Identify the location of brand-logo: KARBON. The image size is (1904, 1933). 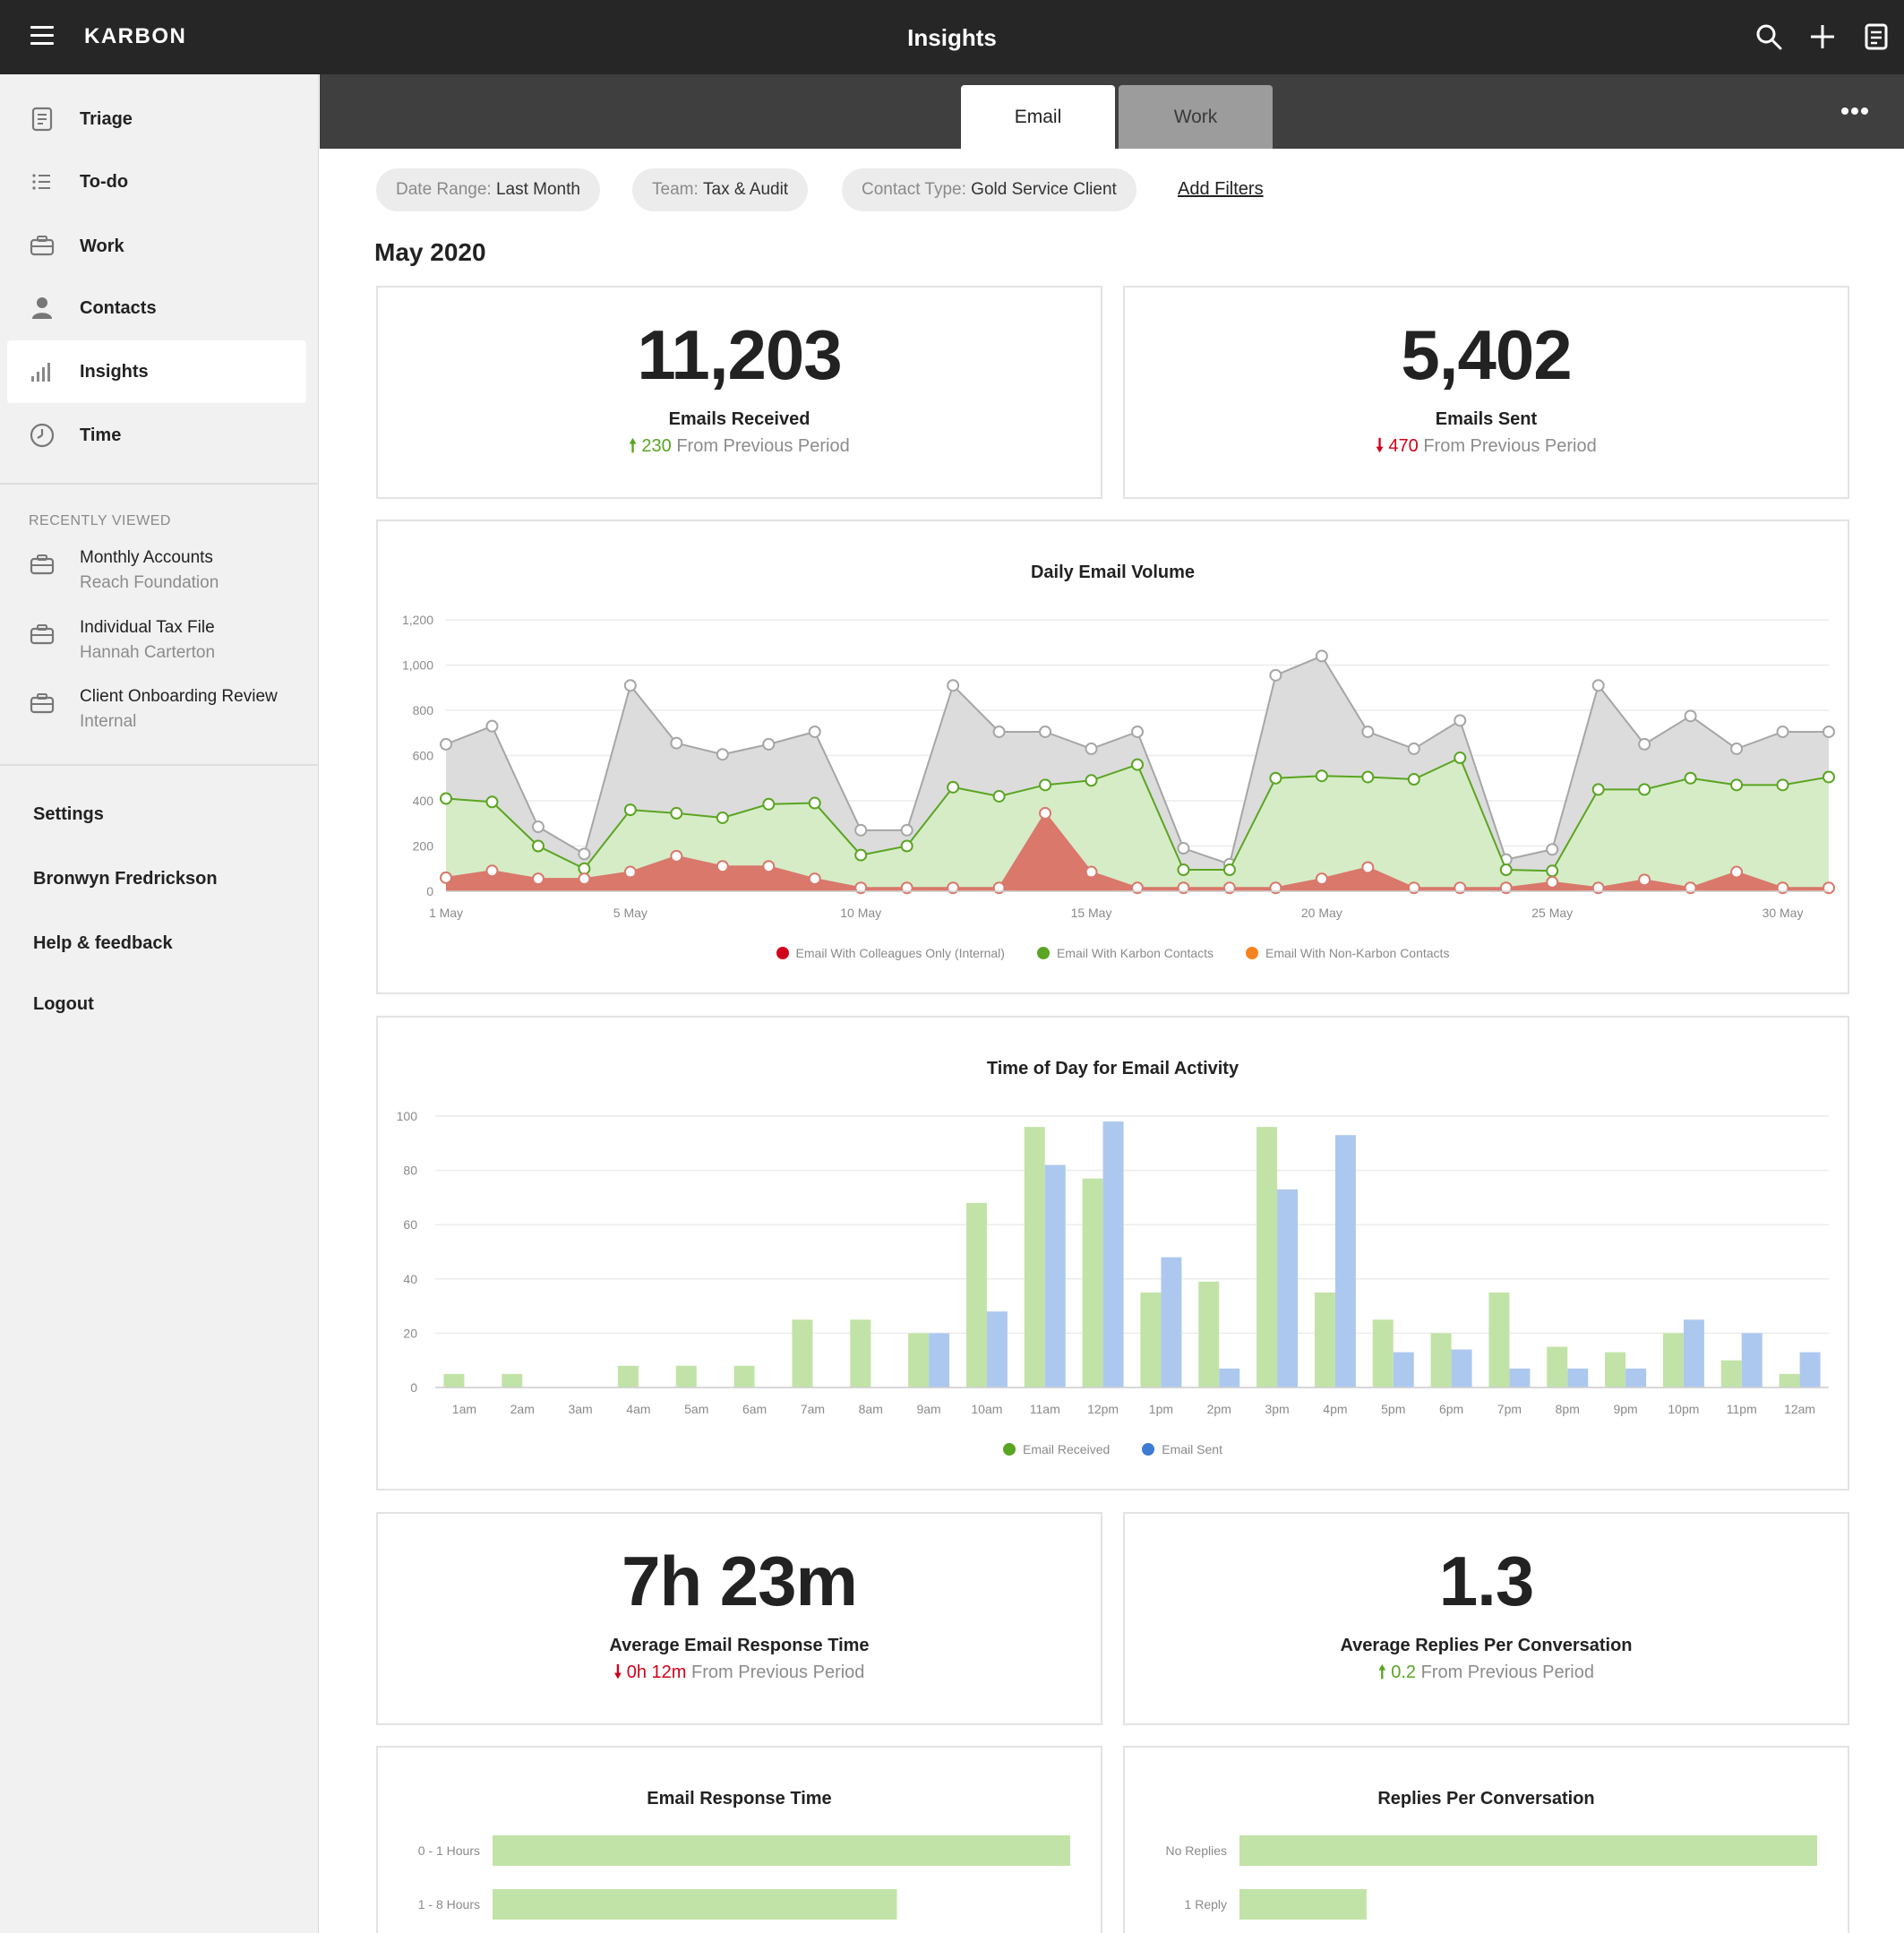
(136, 36).